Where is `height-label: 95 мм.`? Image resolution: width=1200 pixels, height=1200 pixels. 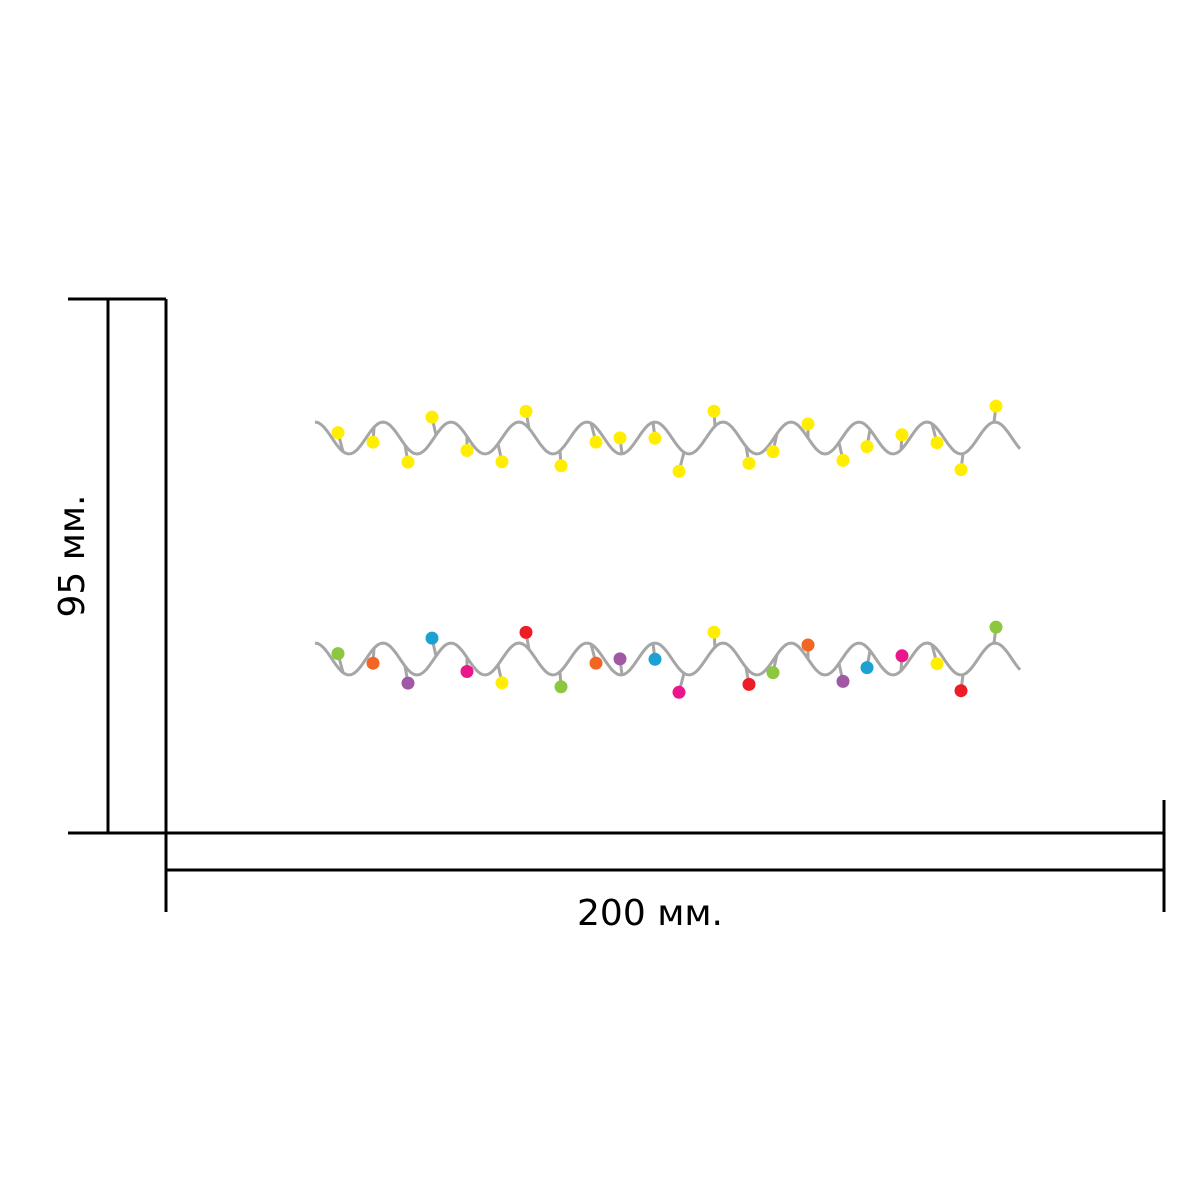
height-label: 95 мм. is located at coordinates (72, 555).